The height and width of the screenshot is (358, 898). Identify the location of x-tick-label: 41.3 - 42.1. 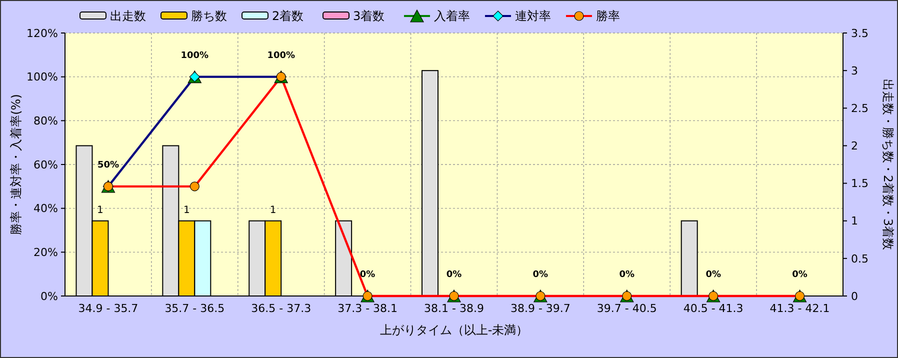
(800, 308).